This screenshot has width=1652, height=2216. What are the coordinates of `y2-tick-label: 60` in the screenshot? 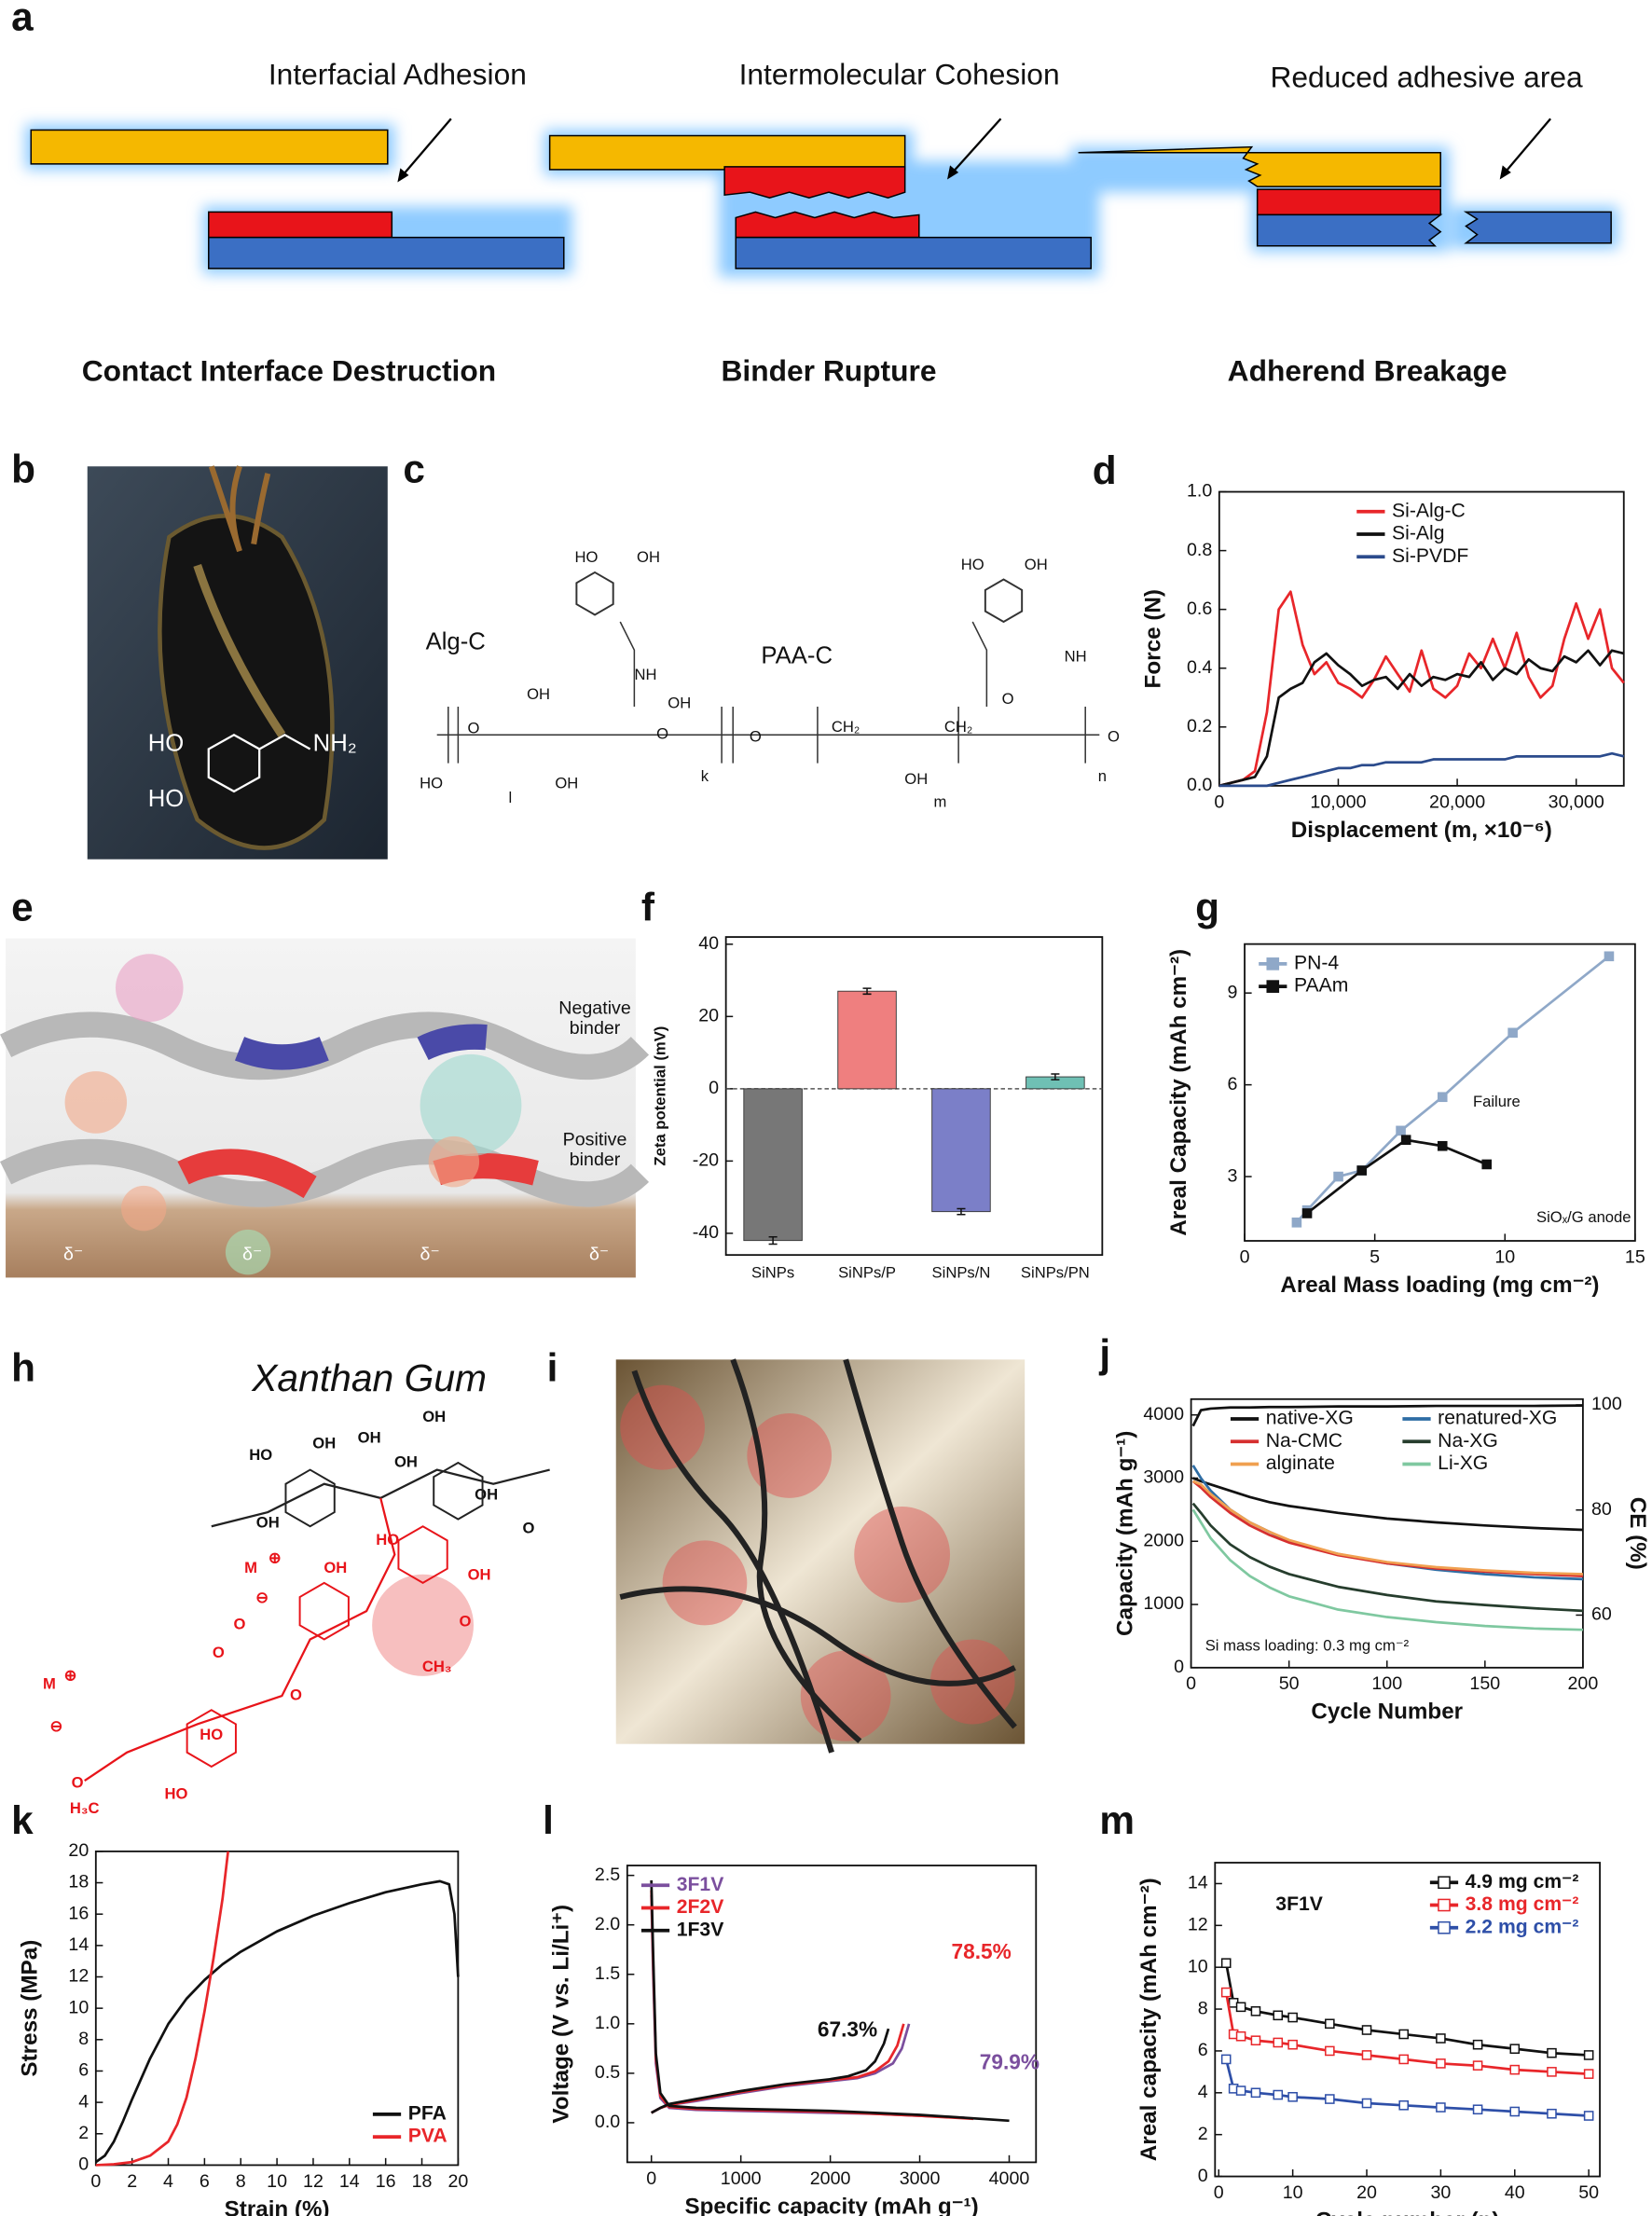 It's located at (1602, 1614).